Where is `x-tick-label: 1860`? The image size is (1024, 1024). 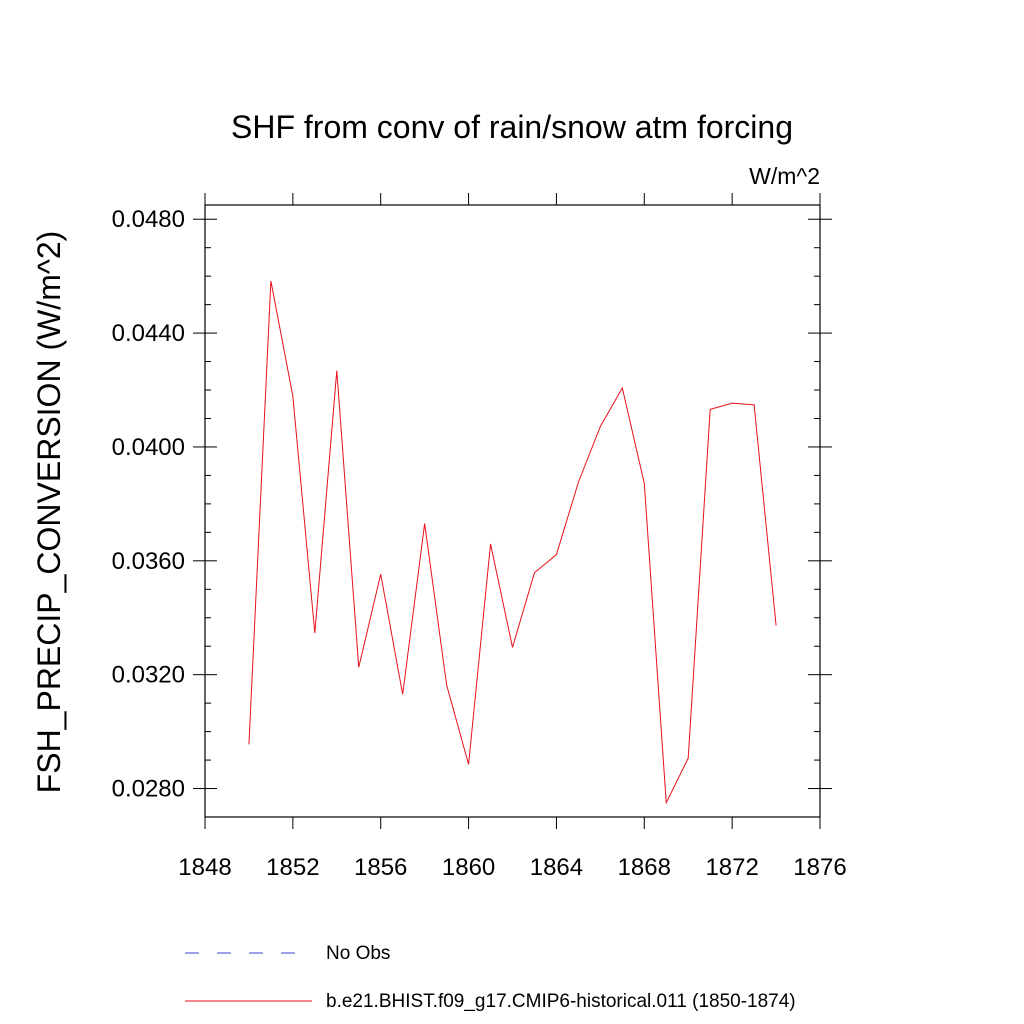
x-tick-label: 1860 is located at coordinates (468, 867).